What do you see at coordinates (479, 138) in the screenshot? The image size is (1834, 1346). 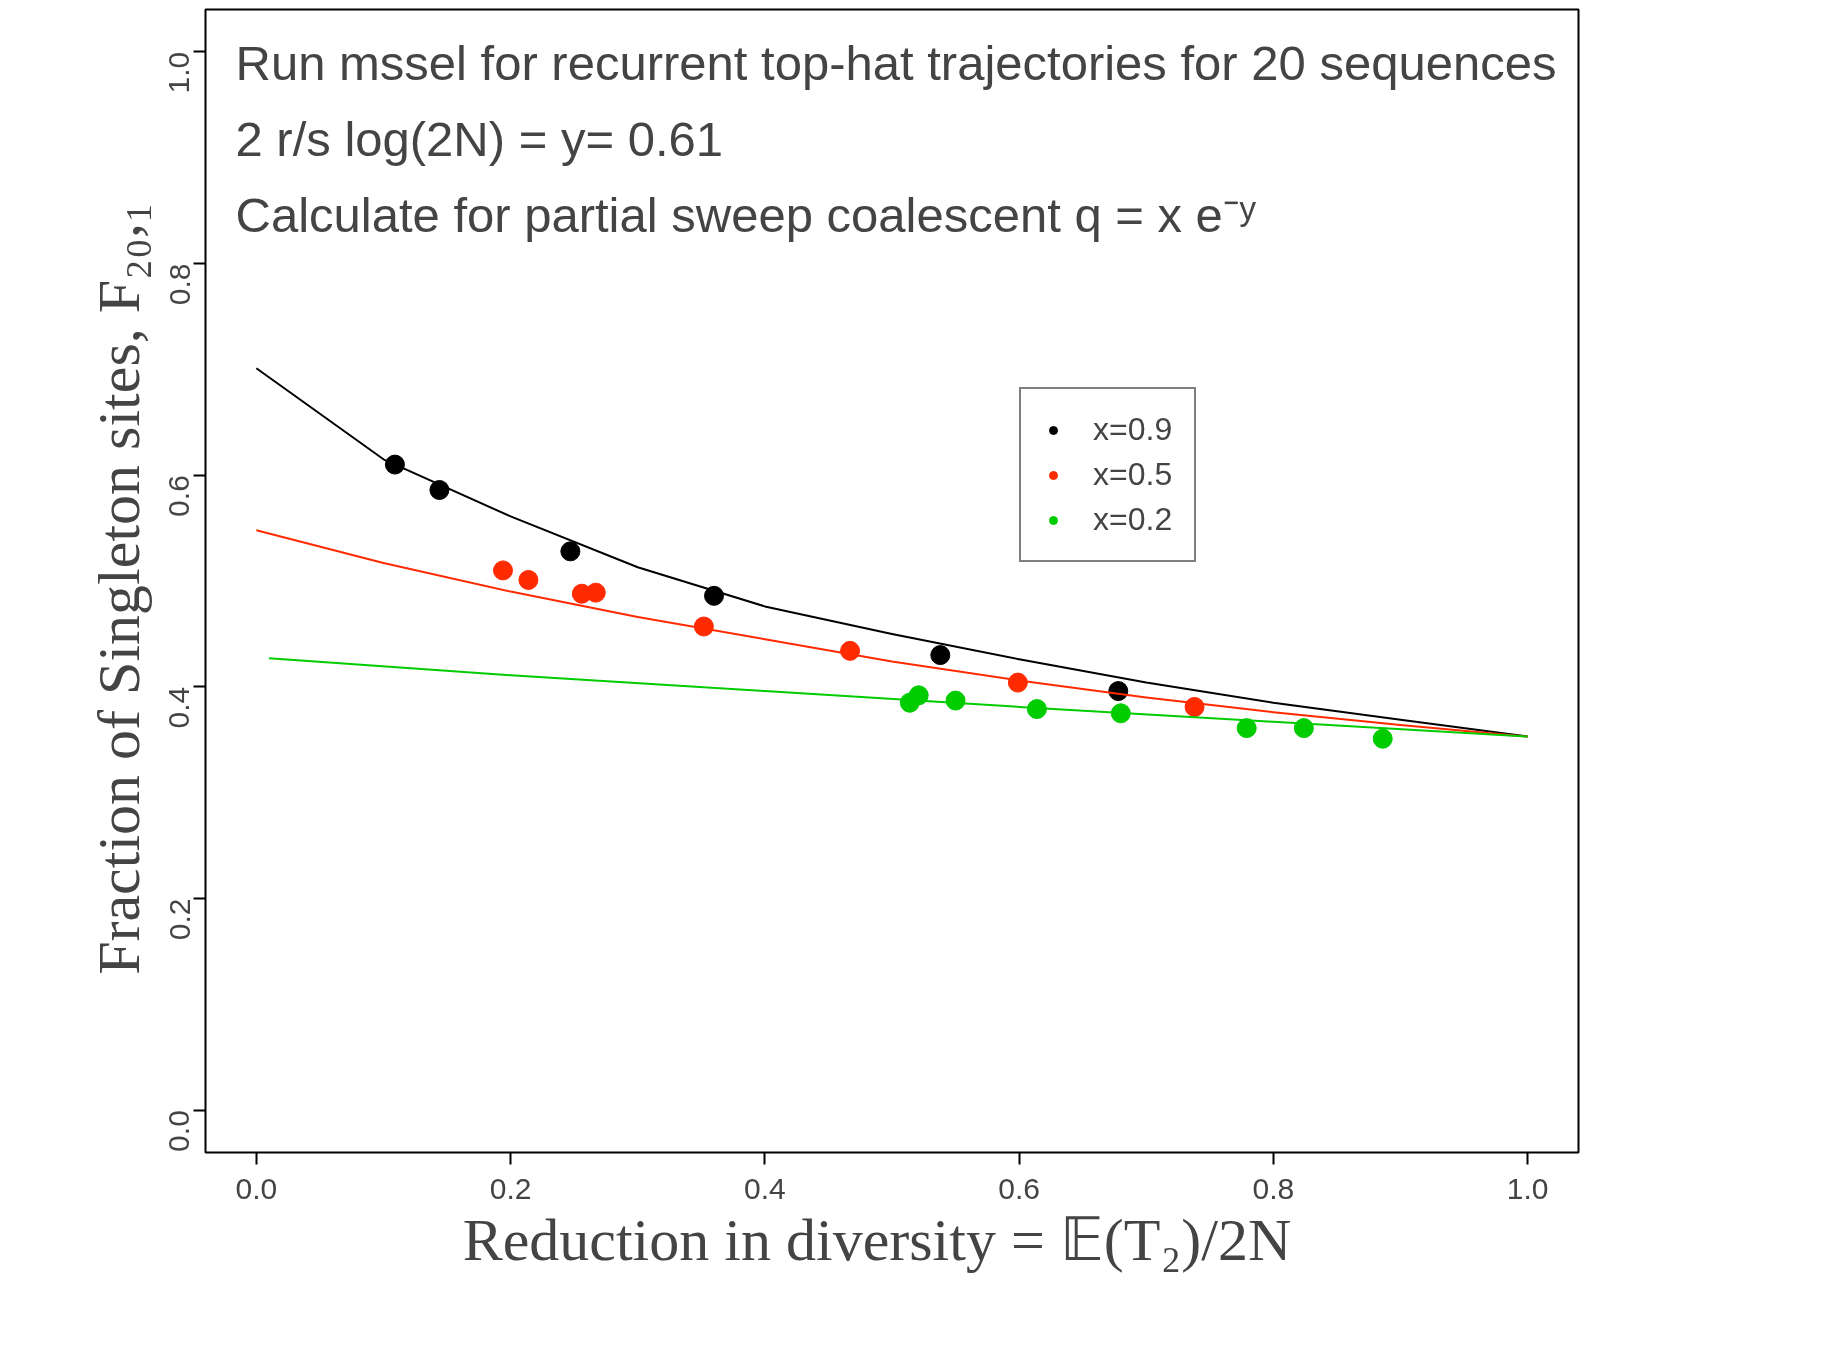 I see `annotation: 2 r/s log(2N) = y= 0.61` at bounding box center [479, 138].